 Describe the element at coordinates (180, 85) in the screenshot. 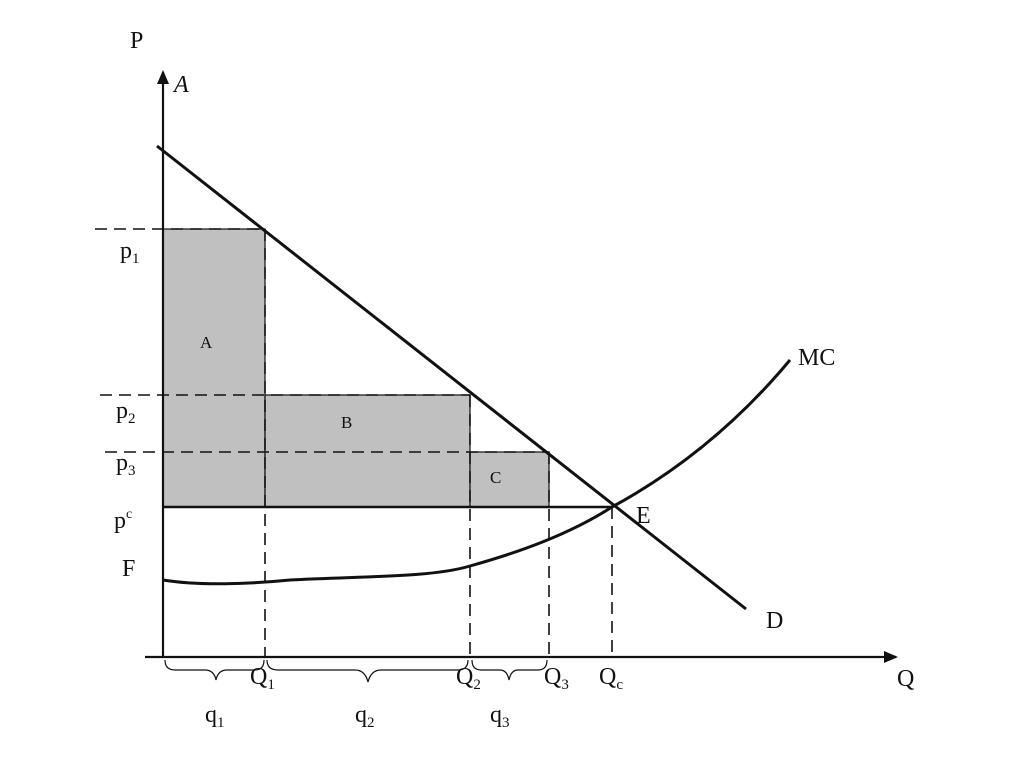

I see `origin-label-a: A` at that location.